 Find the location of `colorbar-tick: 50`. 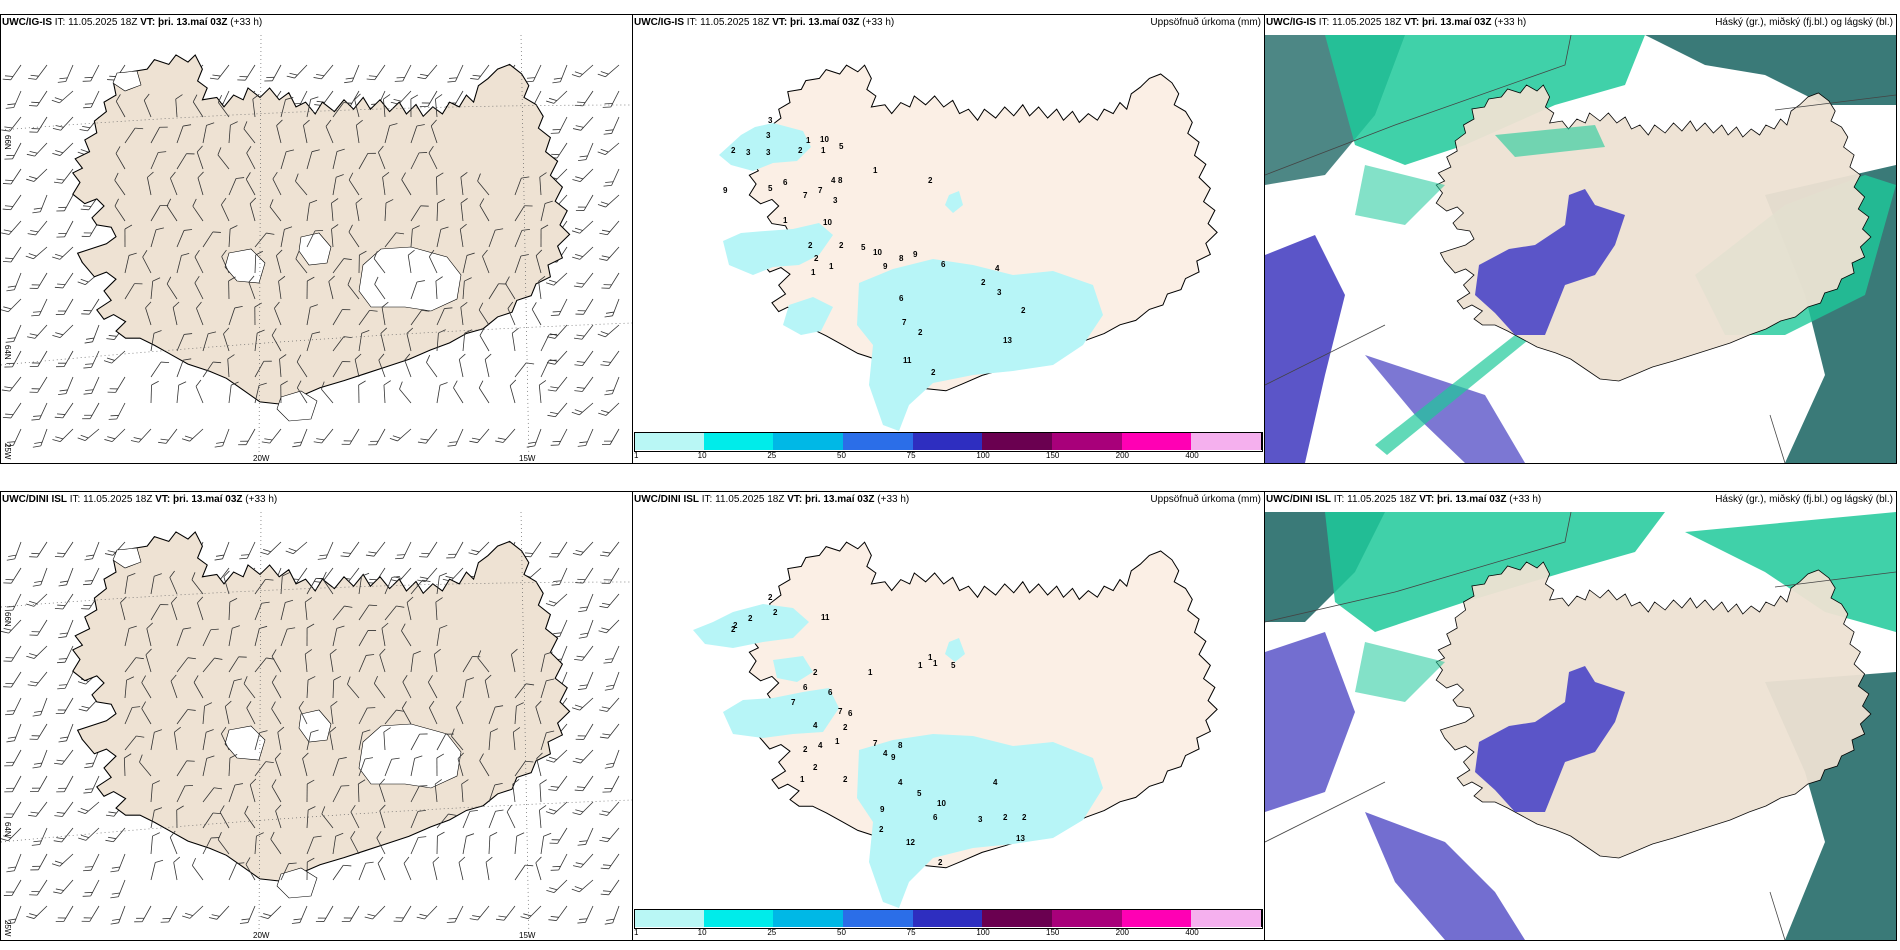

colorbar-tick: 50 is located at coordinates (841, 455).